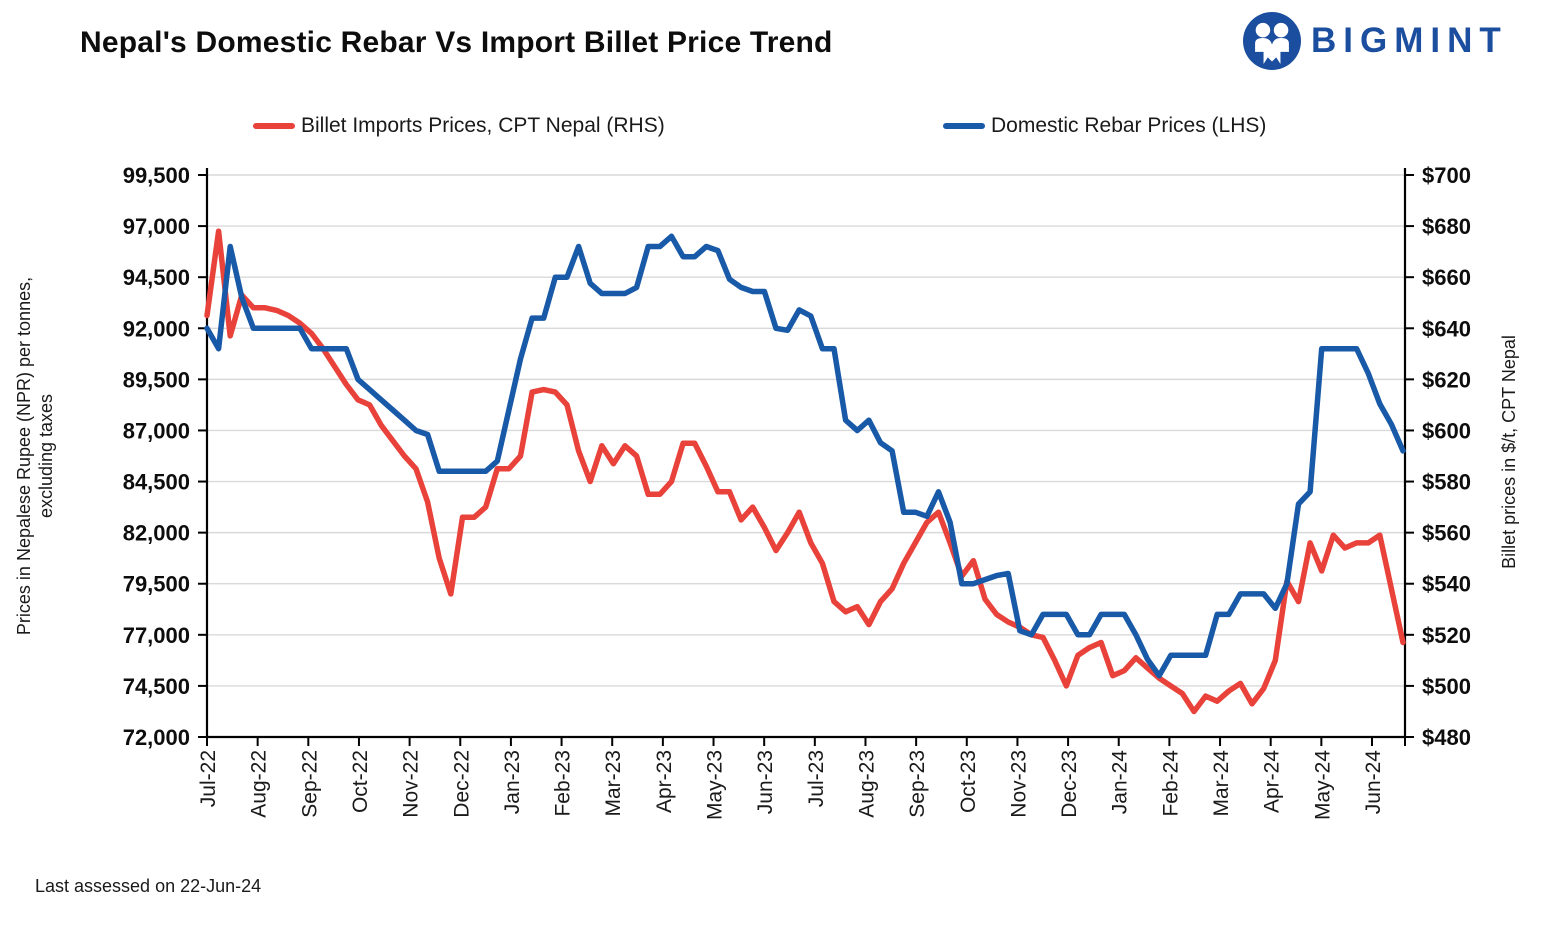  I want to click on last-assessed-note: Last assessed on 22-Jun-24, so click(148, 886).